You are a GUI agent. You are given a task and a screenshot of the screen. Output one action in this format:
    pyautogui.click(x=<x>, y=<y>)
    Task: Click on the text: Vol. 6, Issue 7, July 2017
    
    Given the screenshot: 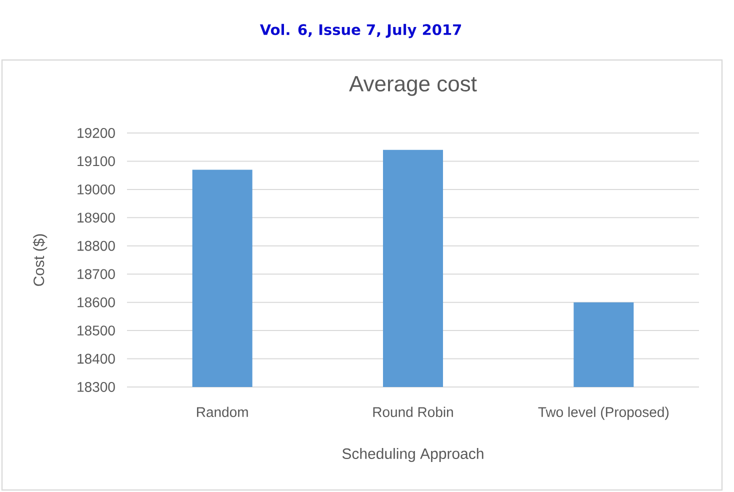 What is the action you would take?
    pyautogui.click(x=361, y=31)
    